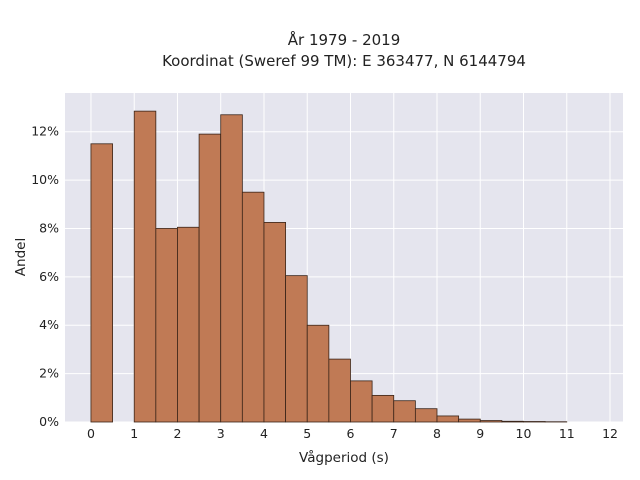 The height and width of the screenshot is (480, 640). What do you see at coordinates (264, 433) in the screenshot?
I see `x-tick-label: 4` at bounding box center [264, 433].